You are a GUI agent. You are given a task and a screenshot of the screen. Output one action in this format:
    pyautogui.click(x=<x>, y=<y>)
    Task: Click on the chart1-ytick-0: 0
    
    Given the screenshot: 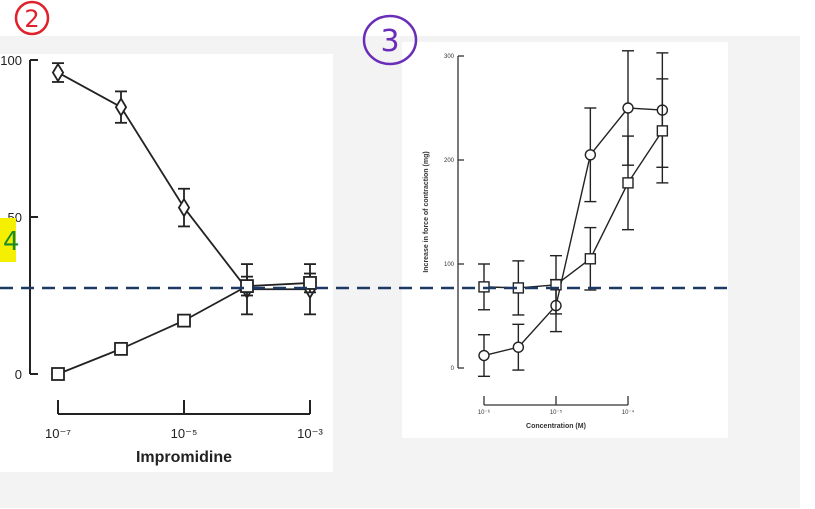 What is the action you would take?
    pyautogui.click(x=18, y=374)
    